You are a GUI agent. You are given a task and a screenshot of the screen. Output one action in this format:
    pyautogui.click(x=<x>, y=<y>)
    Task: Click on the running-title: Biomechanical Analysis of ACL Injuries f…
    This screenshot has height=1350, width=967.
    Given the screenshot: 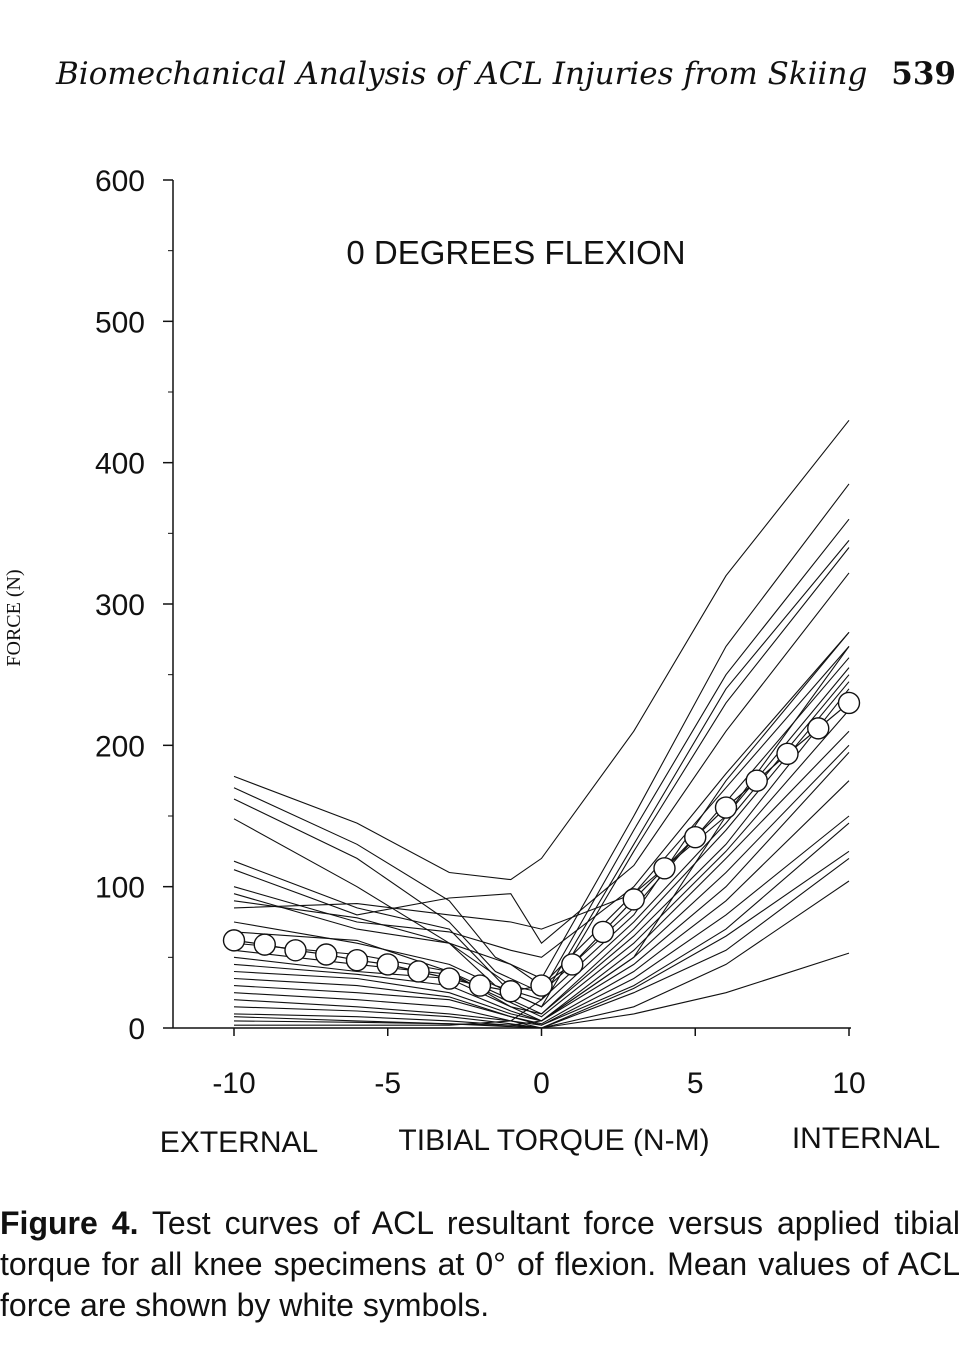 What is the action you would take?
    pyautogui.click(x=462, y=74)
    